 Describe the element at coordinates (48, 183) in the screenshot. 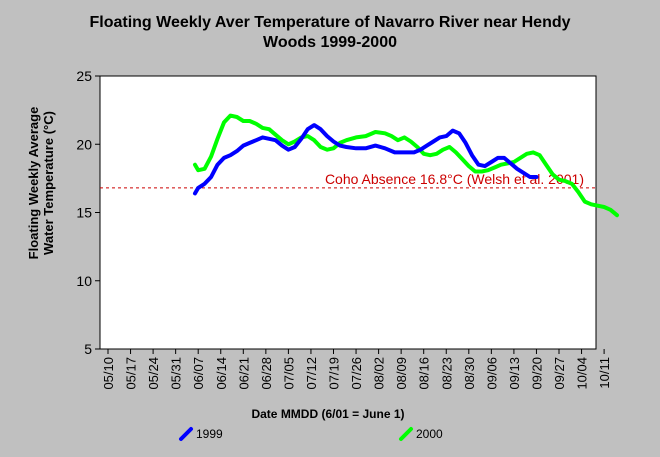

I see `y-axis-label-line2: Water Temperature (°C)` at that location.